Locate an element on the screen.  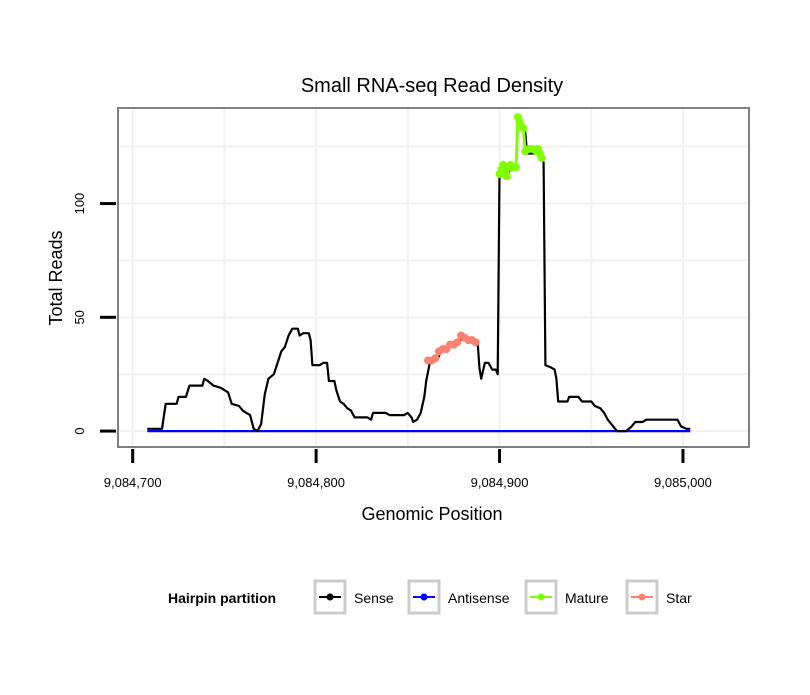
y-tick-label: 100 is located at coordinates (79, 204).